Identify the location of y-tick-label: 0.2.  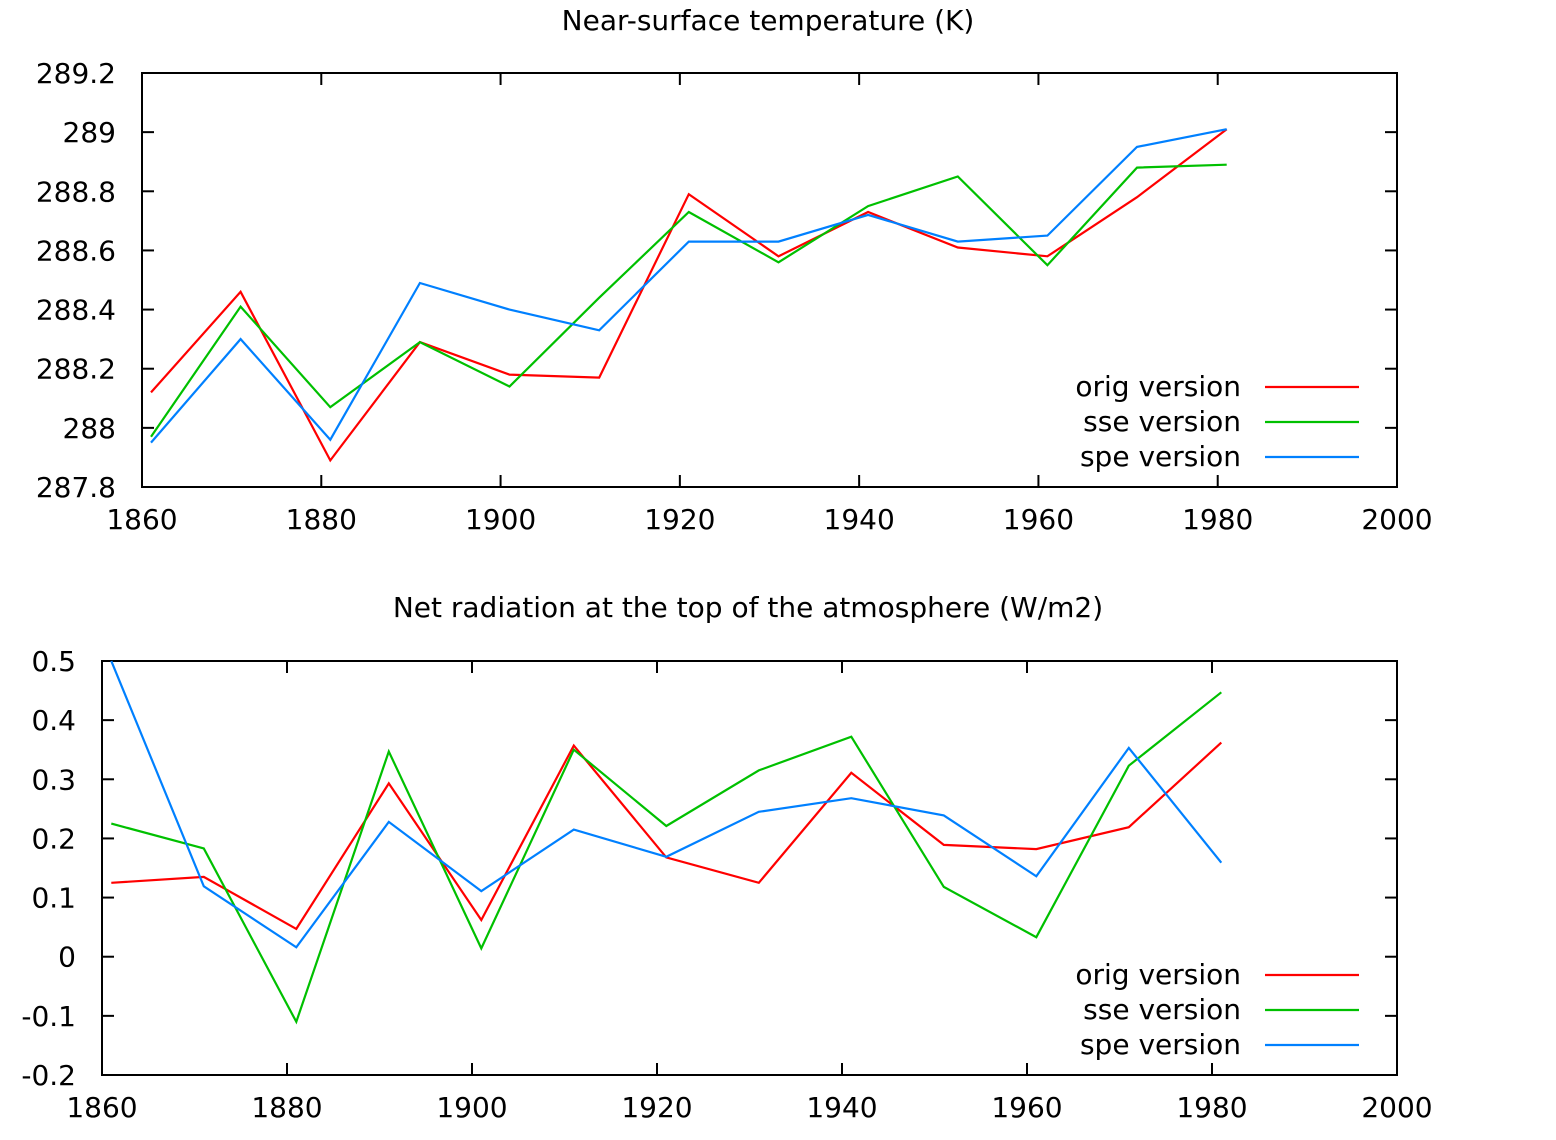
(53, 838).